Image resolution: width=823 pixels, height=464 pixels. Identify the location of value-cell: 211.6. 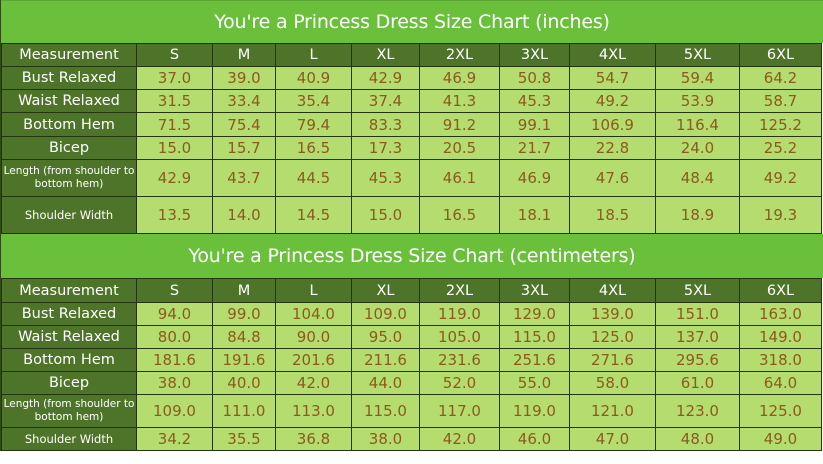
(385, 360).